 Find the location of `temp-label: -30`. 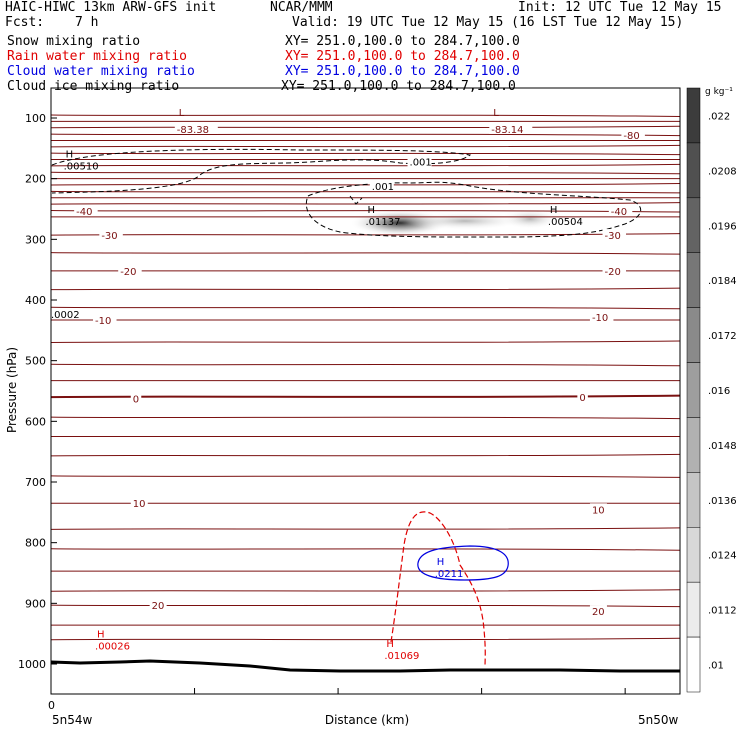

temp-label: -30 is located at coordinates (109, 236).